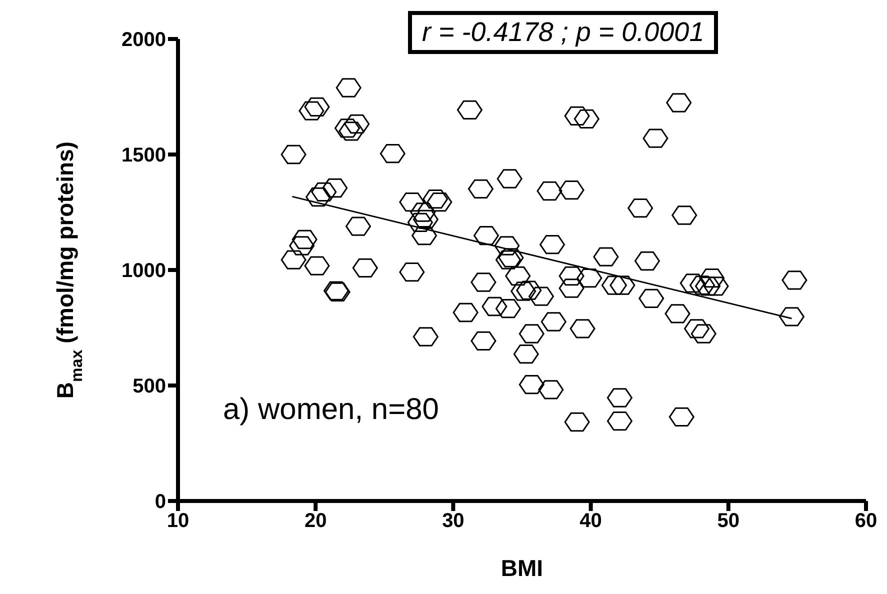 The width and height of the screenshot is (887, 594). What do you see at coordinates (178, 521) in the screenshot?
I see `x-tick-label: 10` at bounding box center [178, 521].